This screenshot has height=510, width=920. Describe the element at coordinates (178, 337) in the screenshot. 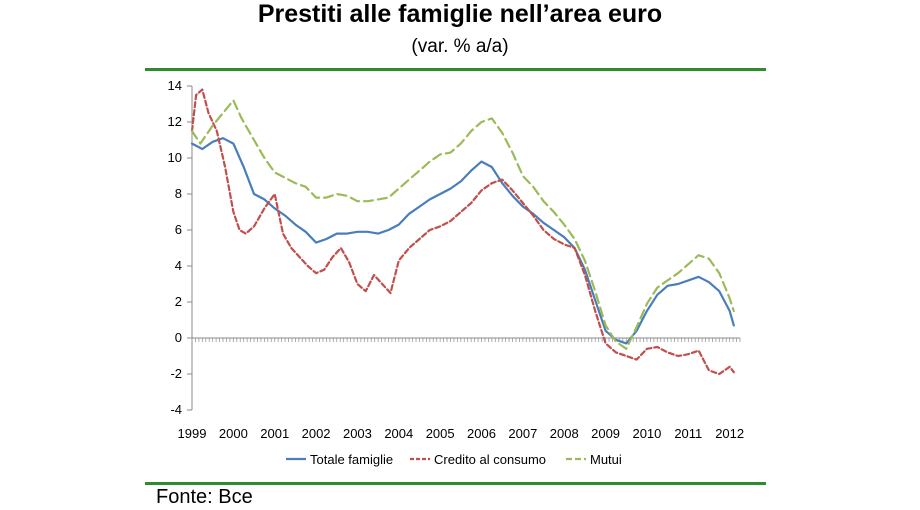

I see `y-tick-label: 0` at that location.